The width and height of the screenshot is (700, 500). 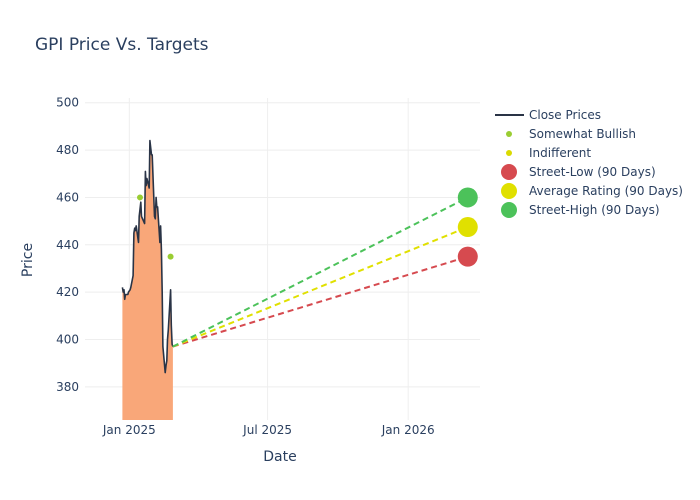 I want to click on close-price-area, so click(x=147, y=280).